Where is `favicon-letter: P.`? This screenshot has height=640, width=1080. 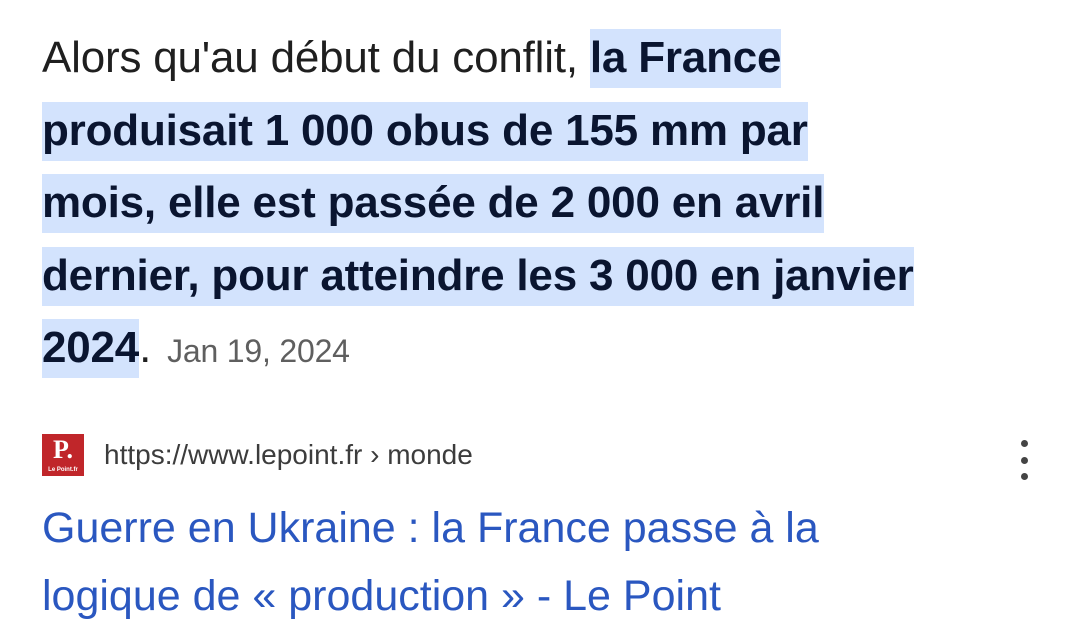 favicon-letter: P. is located at coordinates (63, 449).